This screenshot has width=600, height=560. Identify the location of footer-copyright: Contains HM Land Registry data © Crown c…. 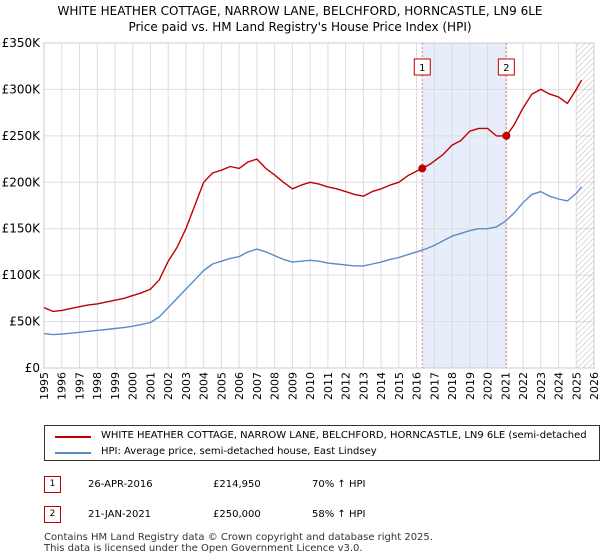
(238, 537).